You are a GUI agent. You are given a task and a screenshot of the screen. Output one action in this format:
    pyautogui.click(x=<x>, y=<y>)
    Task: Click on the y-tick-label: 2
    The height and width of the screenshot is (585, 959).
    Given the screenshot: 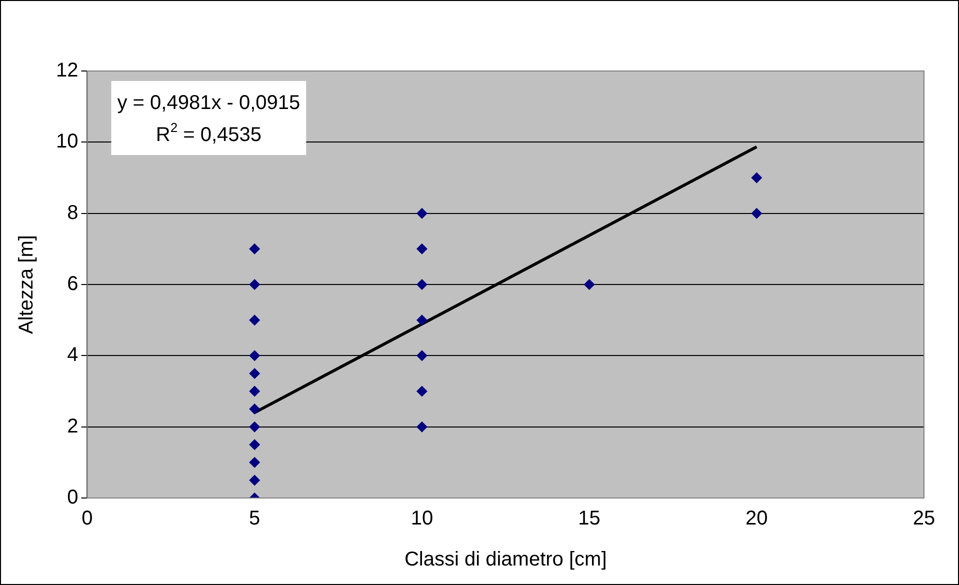 What is the action you would take?
    pyautogui.click(x=72, y=426)
    